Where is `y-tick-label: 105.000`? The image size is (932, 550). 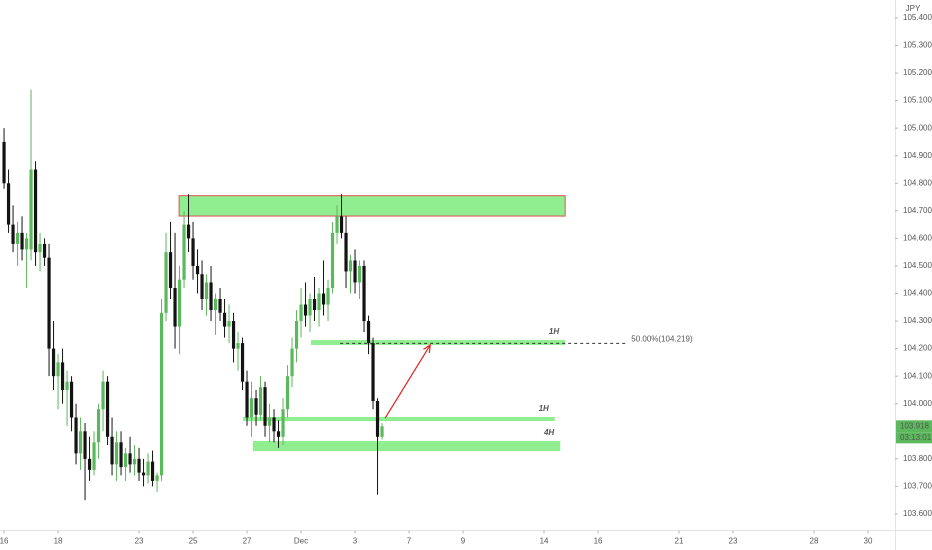 y-tick-label: 105.000 is located at coordinates (917, 127).